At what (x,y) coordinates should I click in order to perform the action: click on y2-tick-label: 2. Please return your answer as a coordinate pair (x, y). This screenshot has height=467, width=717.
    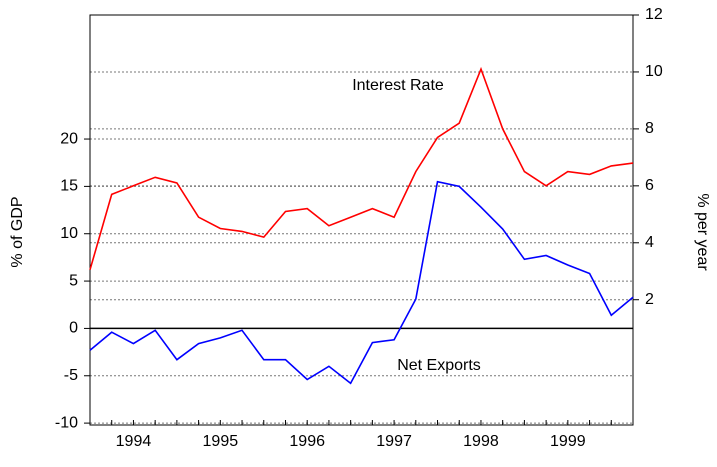
    Looking at the image, I should click on (649, 299).